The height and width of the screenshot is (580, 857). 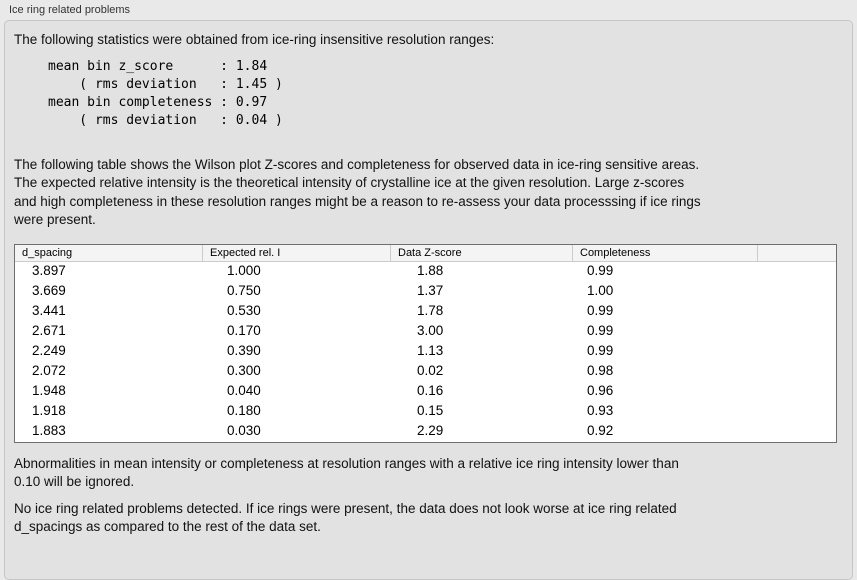 I want to click on table-cell: 0.16, so click(x=430, y=390).